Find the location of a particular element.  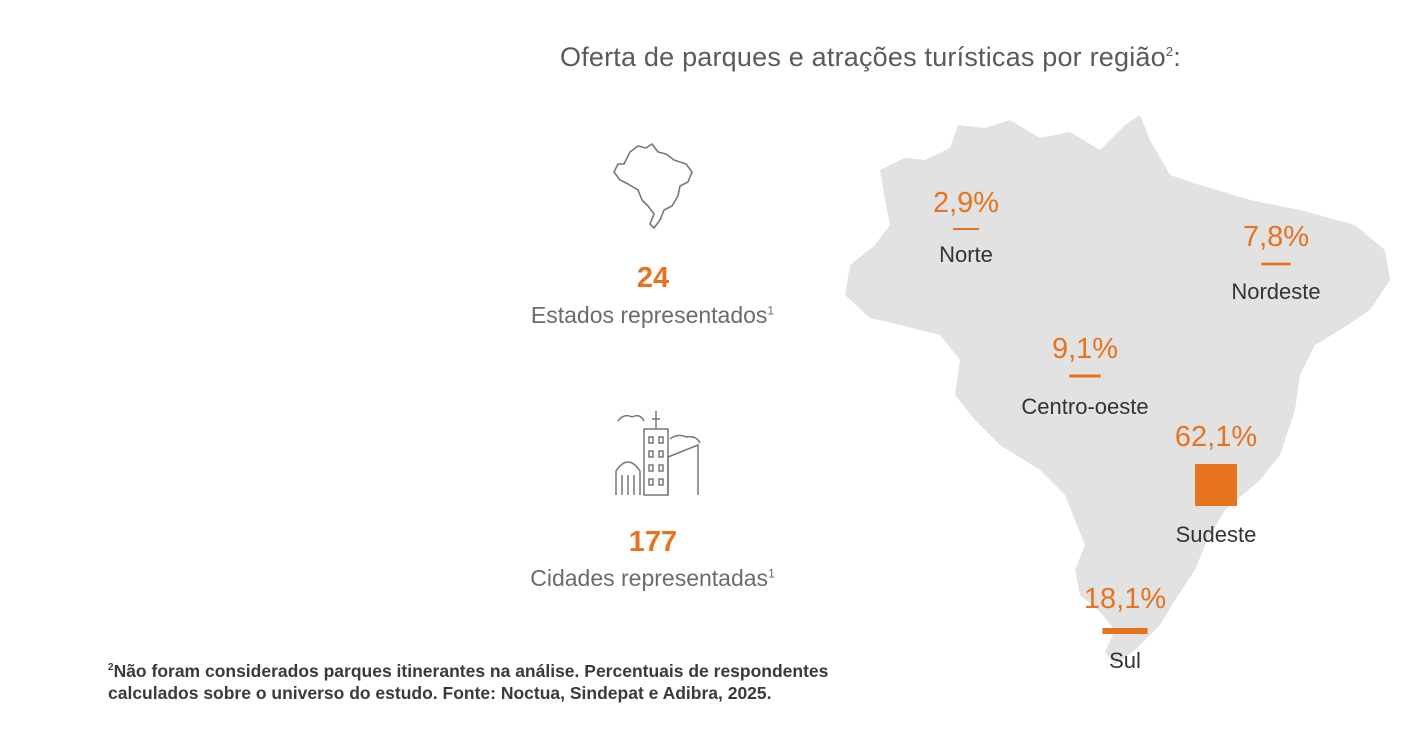

value-mark-centro-oeste is located at coordinates (1085, 376).